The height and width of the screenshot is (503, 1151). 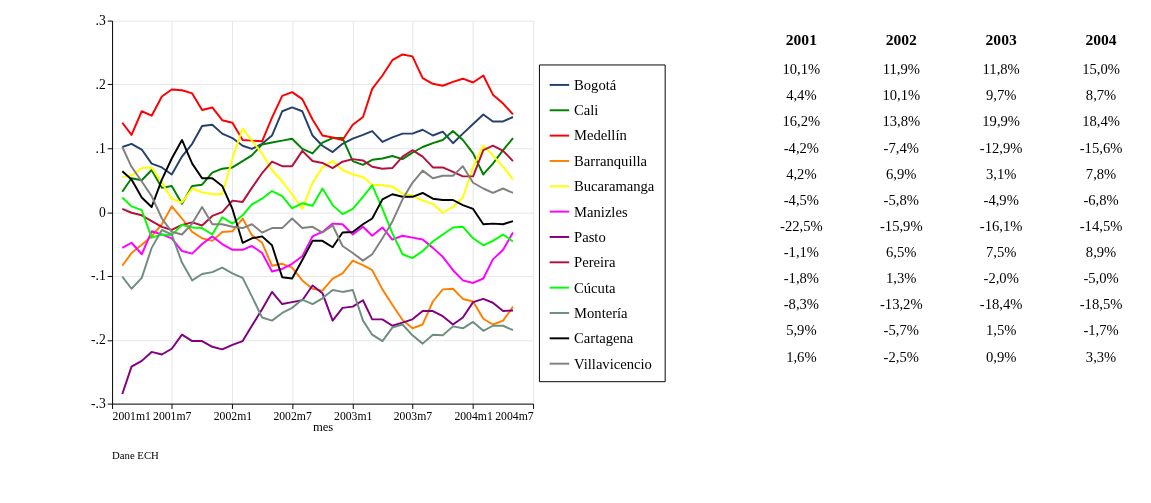 I want to click on data-label: -5,8%, so click(x=901, y=199).